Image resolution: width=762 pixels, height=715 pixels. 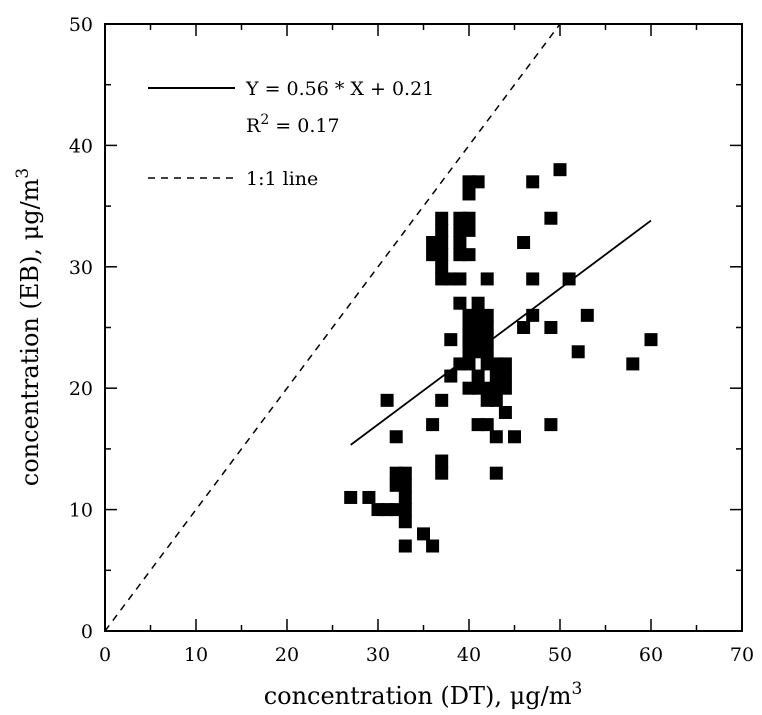 I want to click on regression-line, so click(x=501, y=332).